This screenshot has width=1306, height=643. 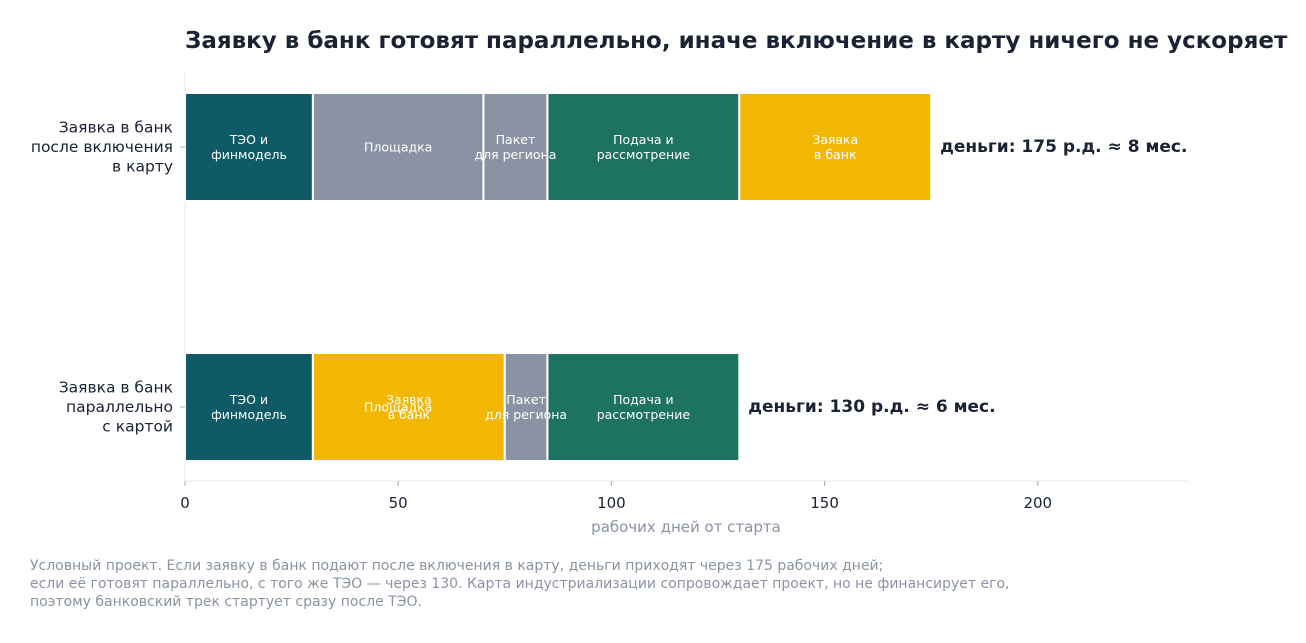 I want to click on y-category-label: Заявка в банк параллельно с картой, so click(x=116, y=407).